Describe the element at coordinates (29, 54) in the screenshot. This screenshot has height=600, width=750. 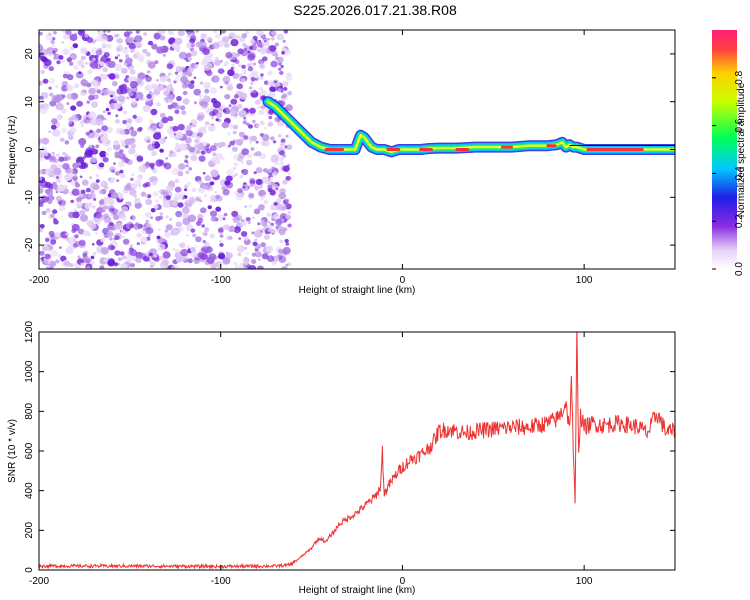
I see `y-tick-label: 20` at that location.